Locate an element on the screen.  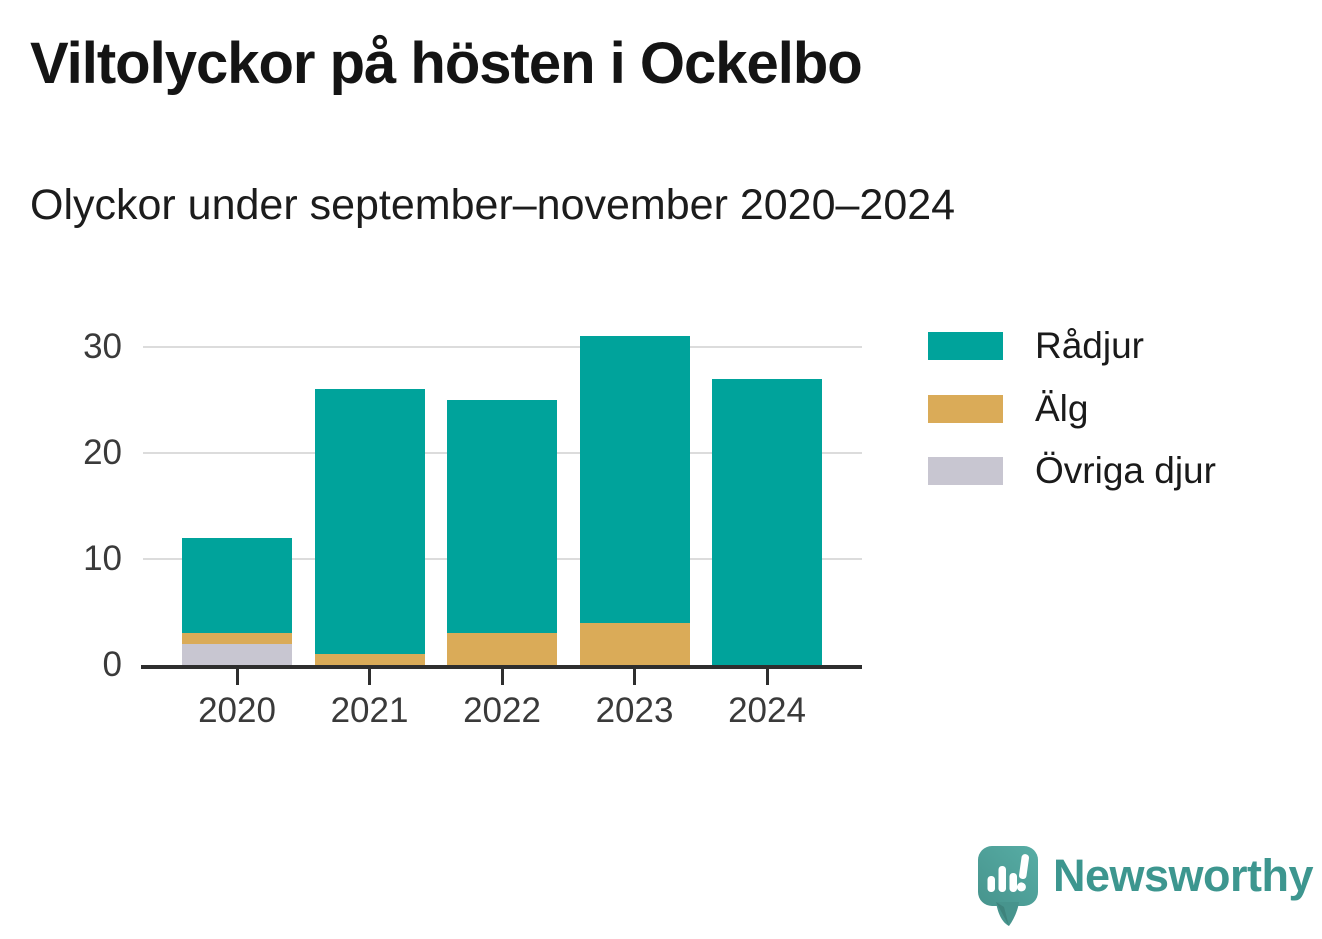
newsworthy-logo-icon is located at coordinates (1008, 886).